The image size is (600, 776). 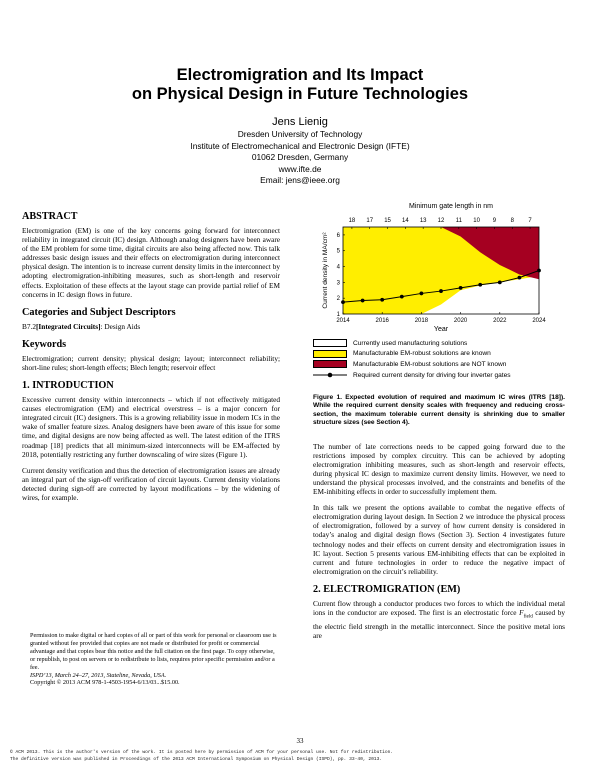 I want to click on top-tick-label: 18, so click(x=352, y=221).